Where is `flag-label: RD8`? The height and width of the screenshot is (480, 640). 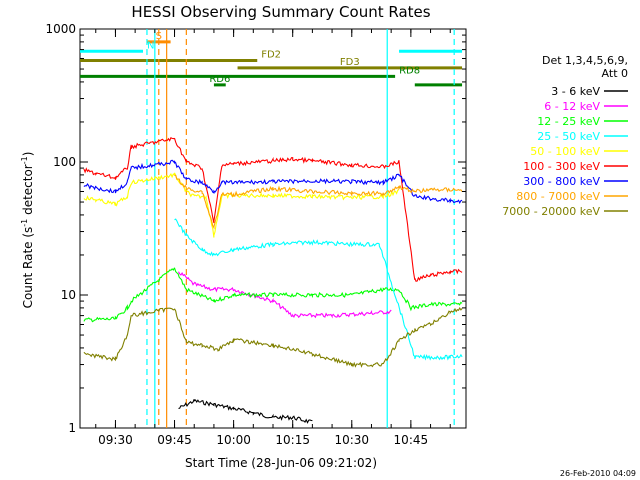
flag-label: RD8 is located at coordinates (409, 70).